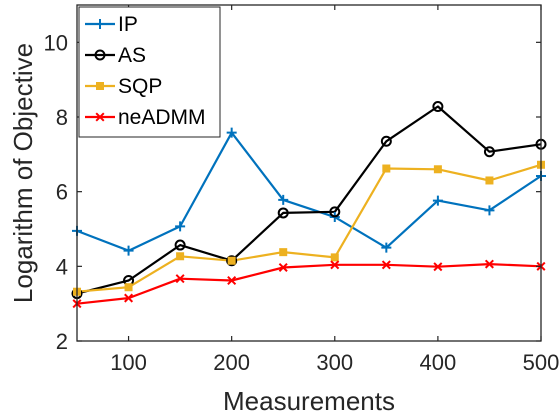 The height and width of the screenshot is (420, 560). I want to click on legend-marker-ip, so click(100, 24).